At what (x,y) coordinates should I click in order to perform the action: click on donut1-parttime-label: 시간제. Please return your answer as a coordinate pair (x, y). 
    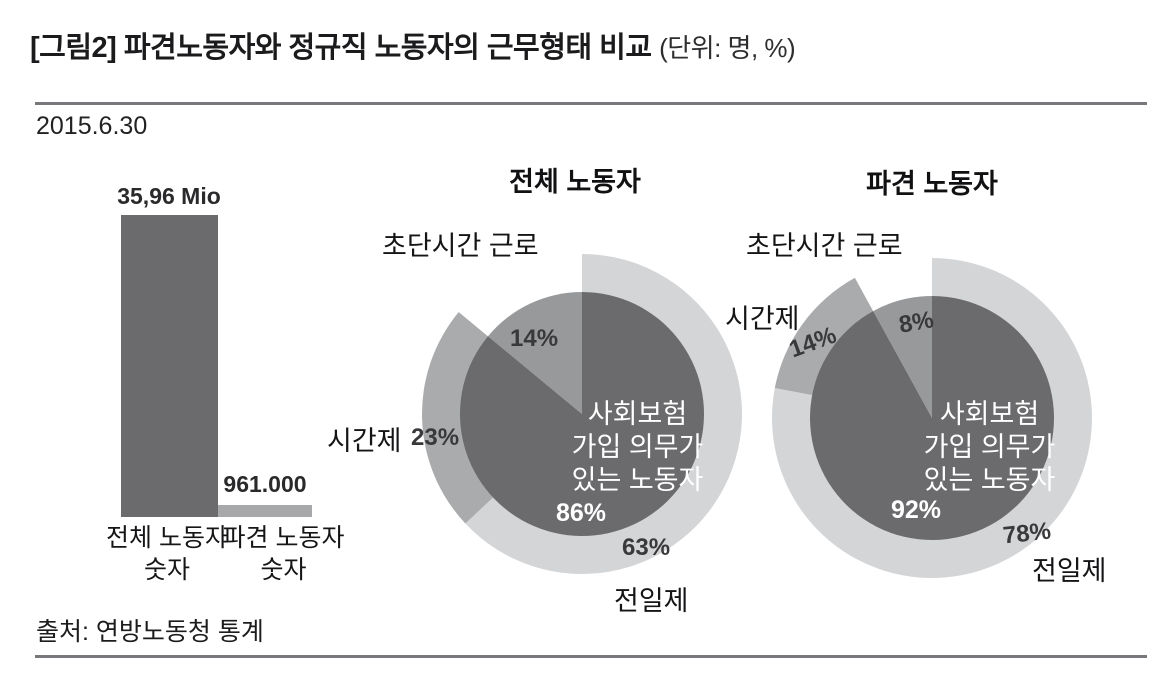
    Looking at the image, I should click on (364, 441).